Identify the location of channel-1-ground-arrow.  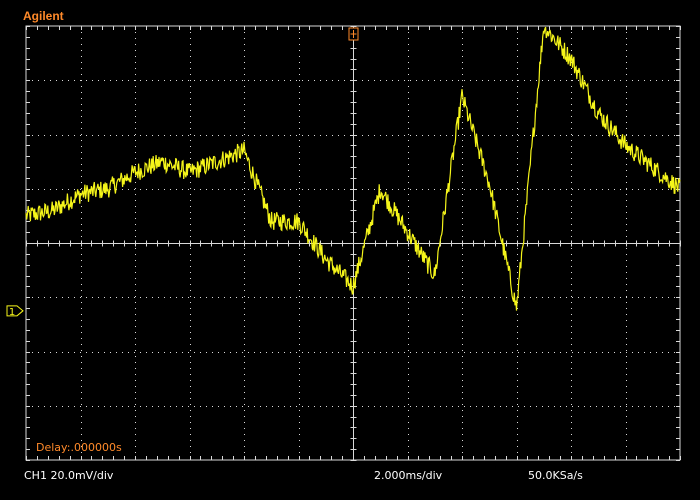
(15, 311).